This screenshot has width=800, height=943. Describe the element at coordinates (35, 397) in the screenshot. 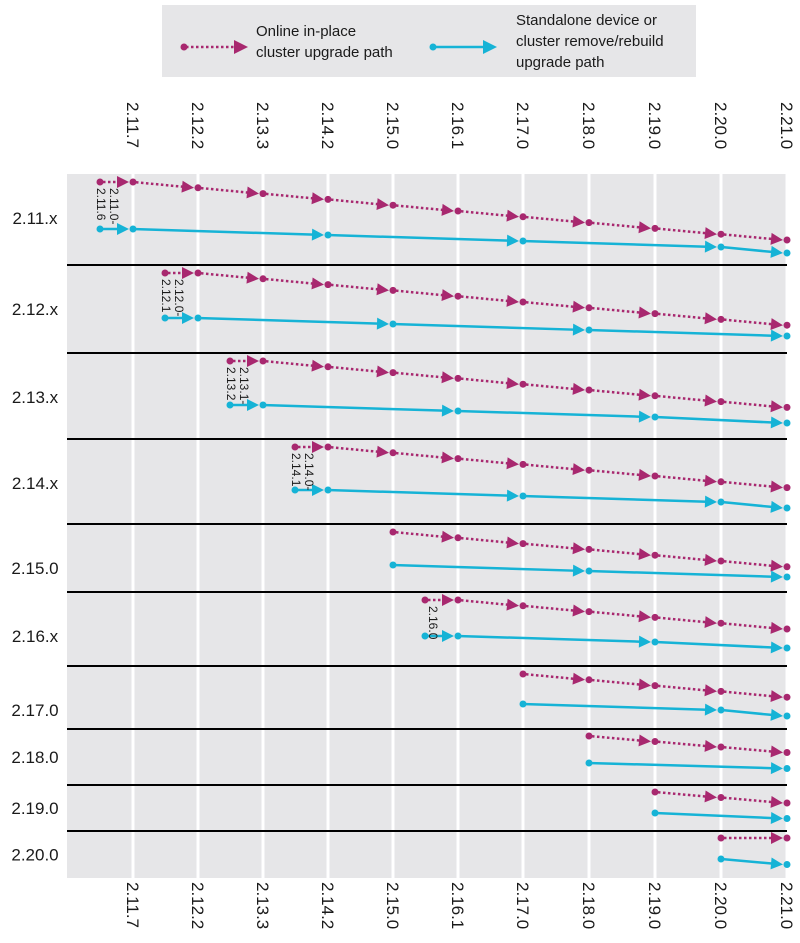

I see `group-label-2.13.x: 2.13.x` at that location.